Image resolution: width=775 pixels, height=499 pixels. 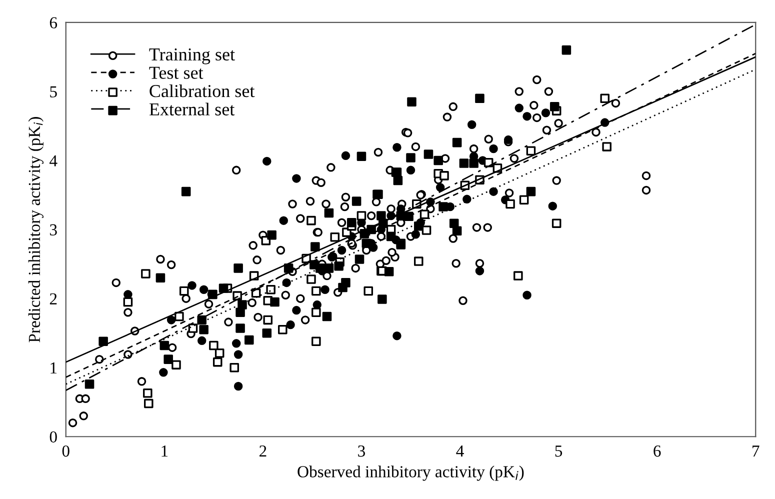 What do you see at coordinates (202, 91) in the screenshot?
I see `legend-label: Calibration set` at bounding box center [202, 91].